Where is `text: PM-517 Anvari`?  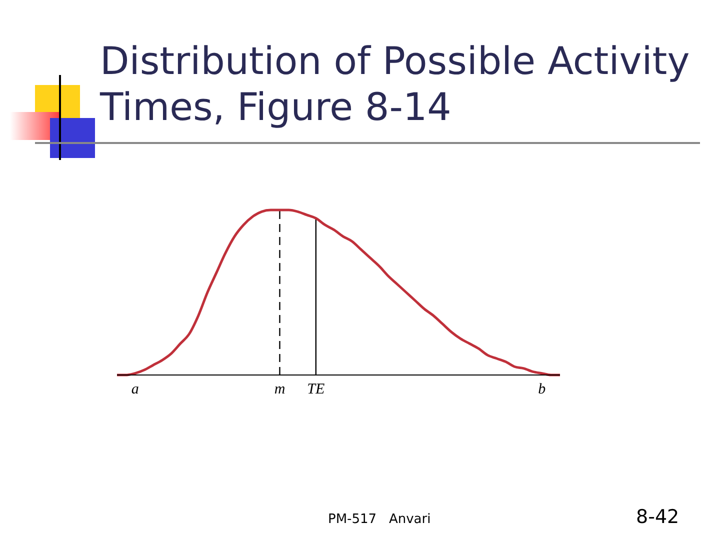 text: PM-517 Anvari is located at coordinates (379, 519).